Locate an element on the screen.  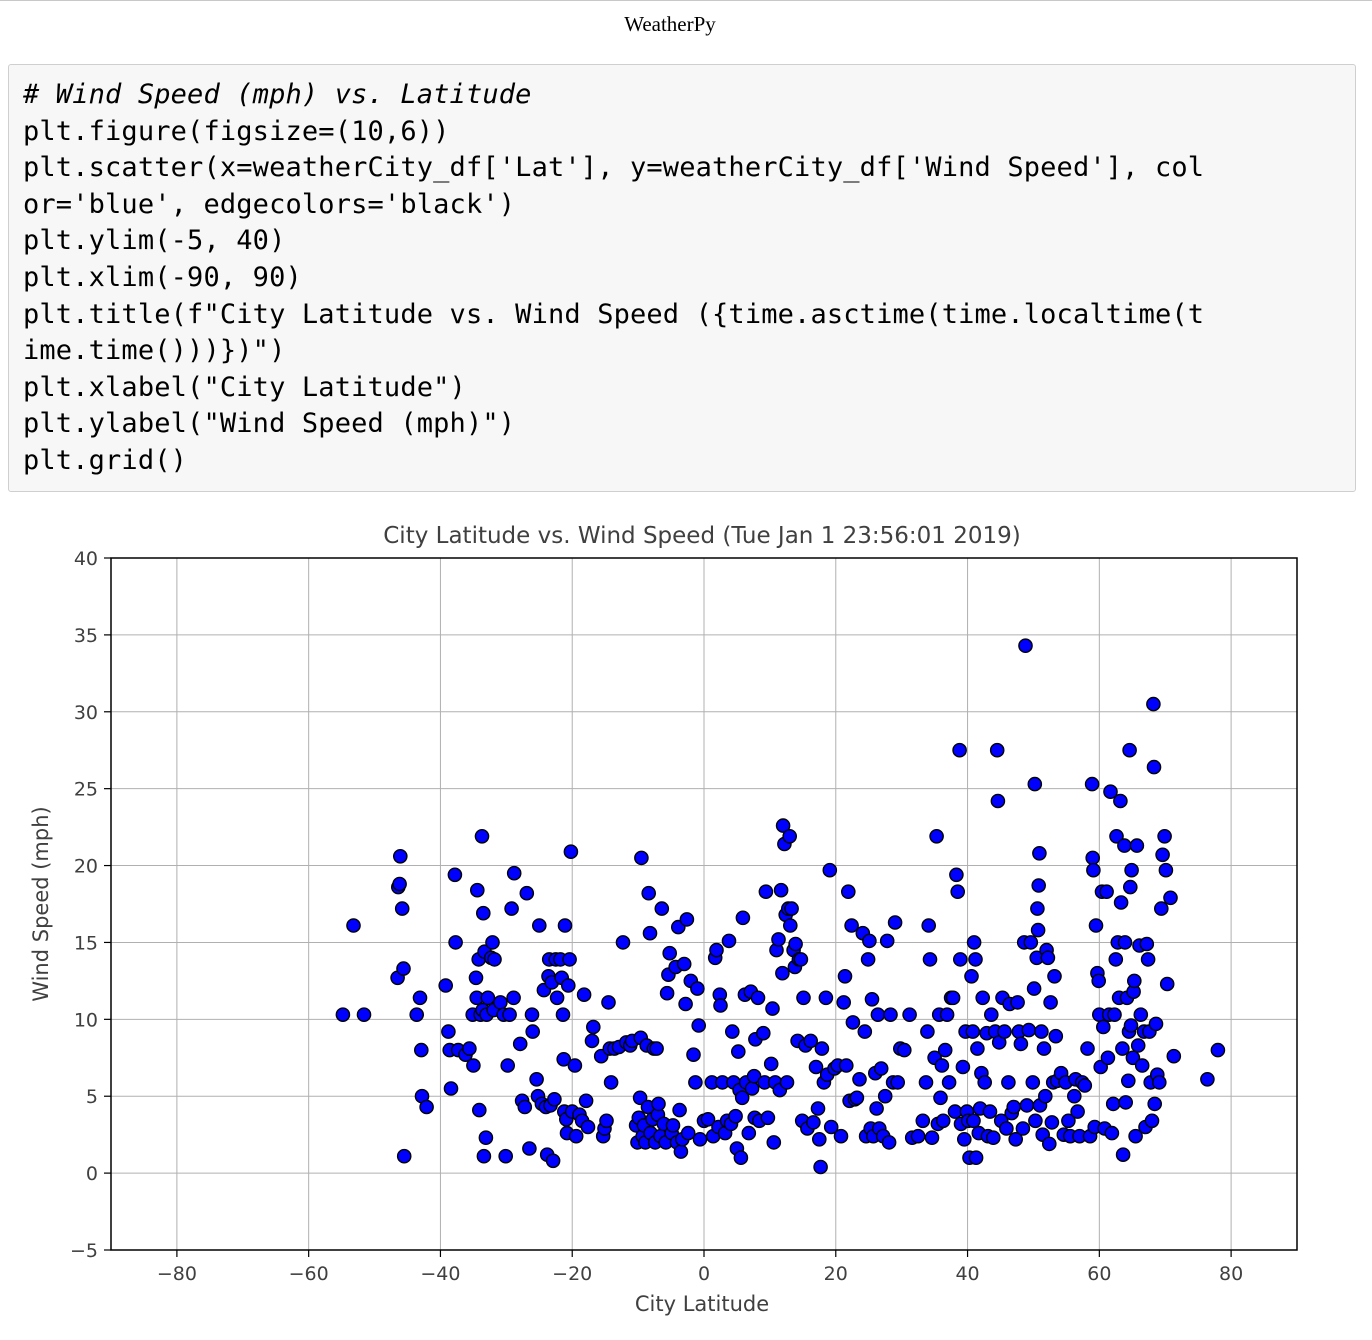
page-title: WeatherPy is located at coordinates (670, 24).